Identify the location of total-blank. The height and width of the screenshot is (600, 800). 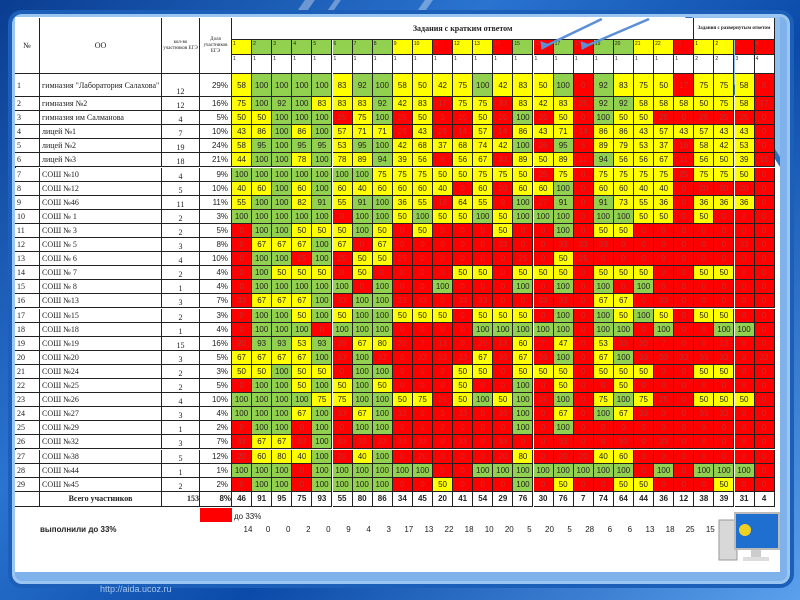
(27, 499).